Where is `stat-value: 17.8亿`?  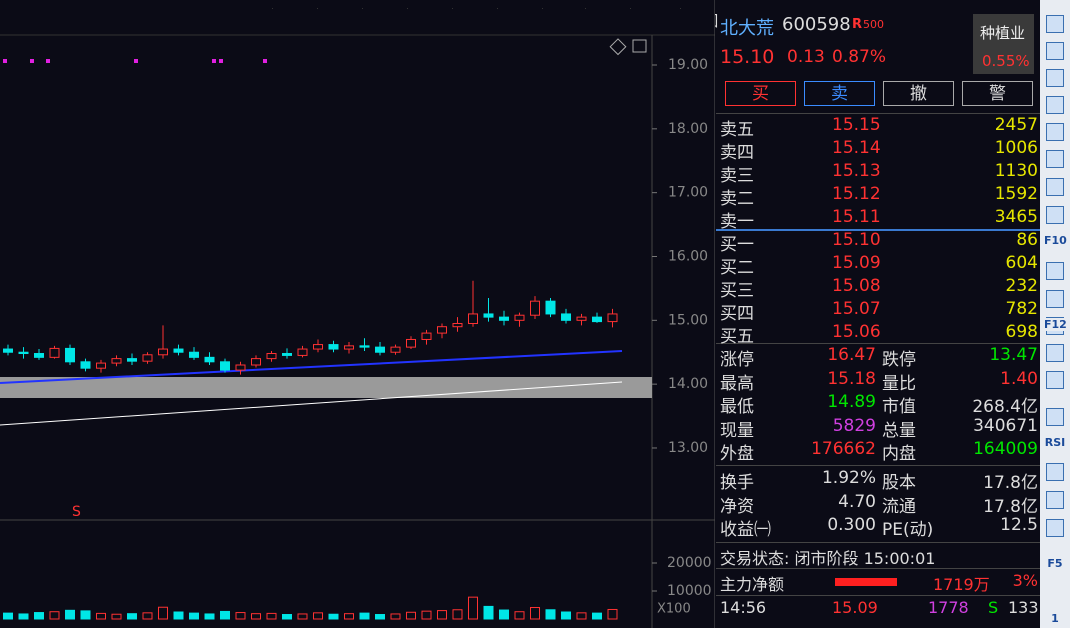
stat-value: 17.8亿 is located at coordinates (1010, 483).